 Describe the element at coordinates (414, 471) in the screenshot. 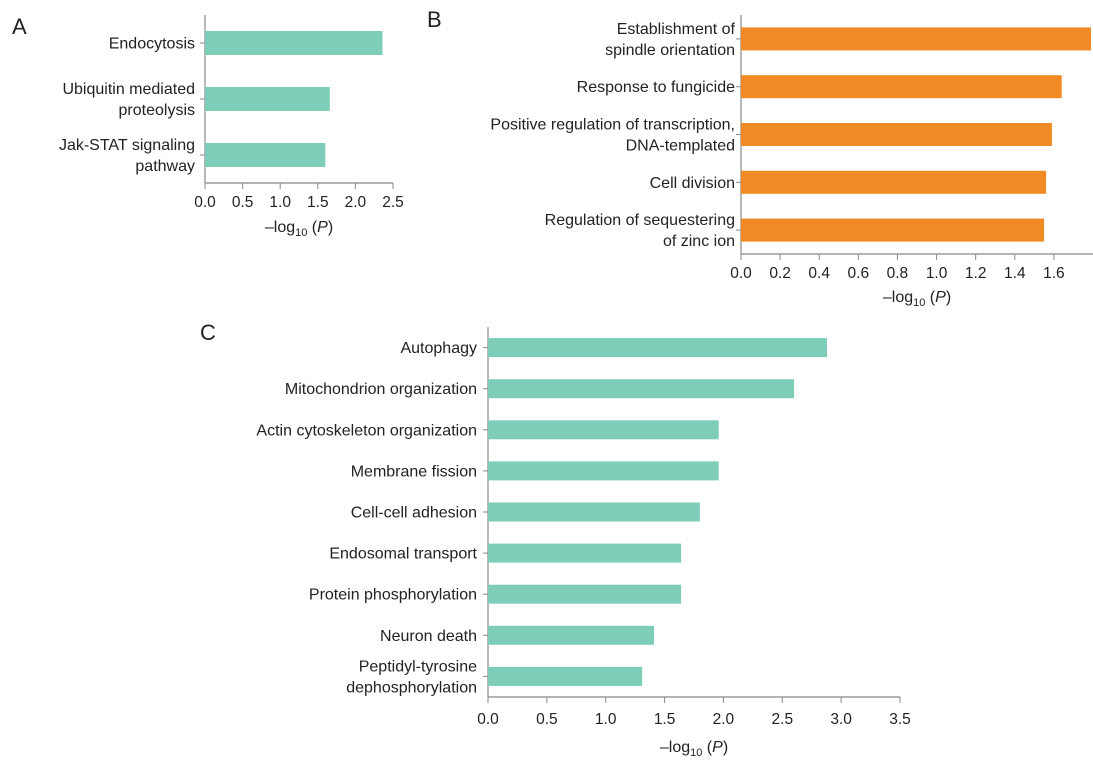

I see `category-label-c-4: Membrane fission` at that location.